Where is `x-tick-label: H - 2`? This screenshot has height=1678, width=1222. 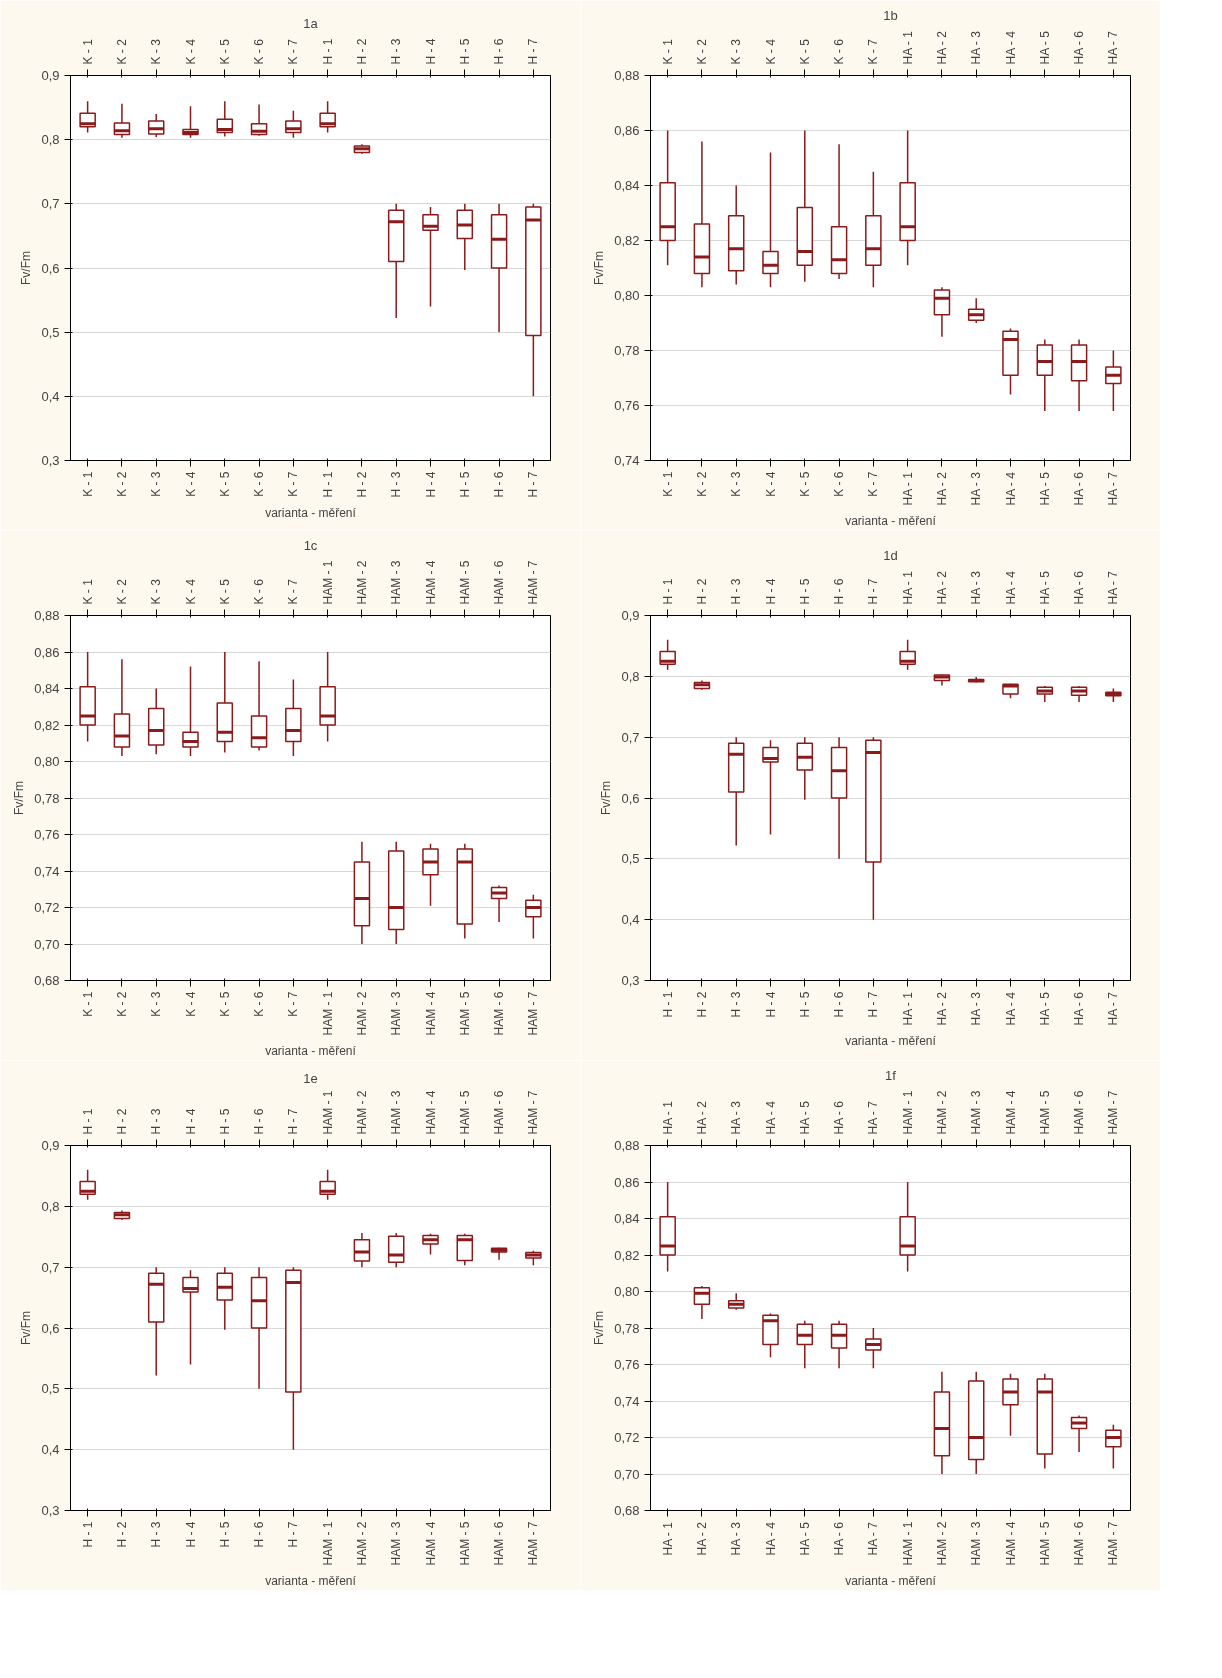
x-tick-label: H - 2 is located at coordinates (701, 1004).